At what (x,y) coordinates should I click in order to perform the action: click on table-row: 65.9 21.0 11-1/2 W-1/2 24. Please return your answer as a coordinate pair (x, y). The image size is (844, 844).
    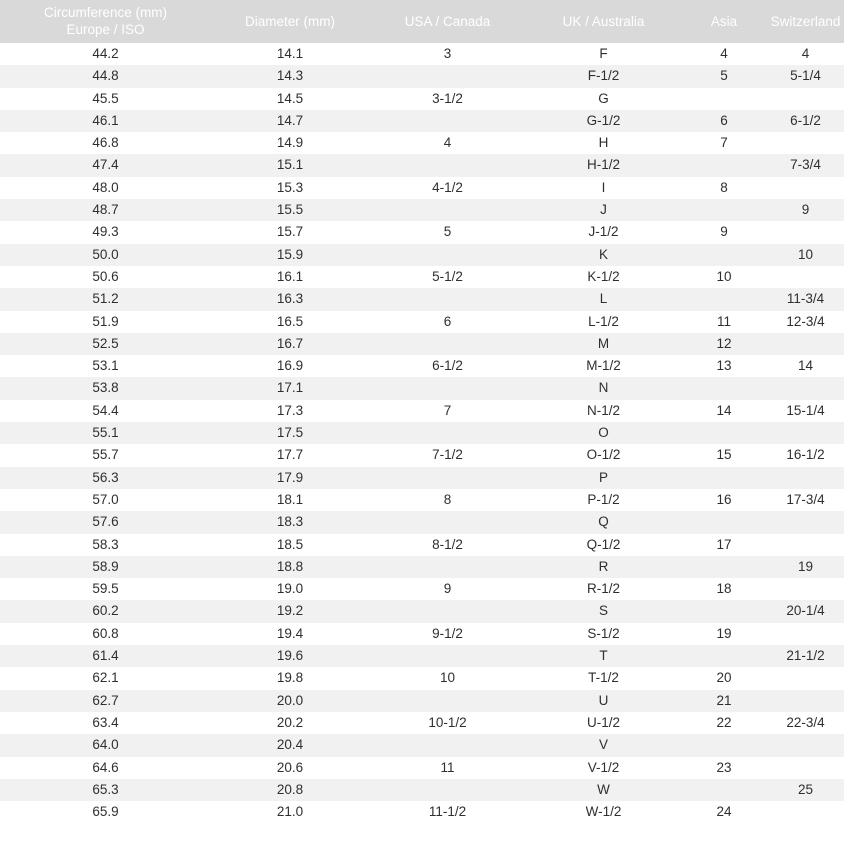
    Looking at the image, I should click on (422, 812).